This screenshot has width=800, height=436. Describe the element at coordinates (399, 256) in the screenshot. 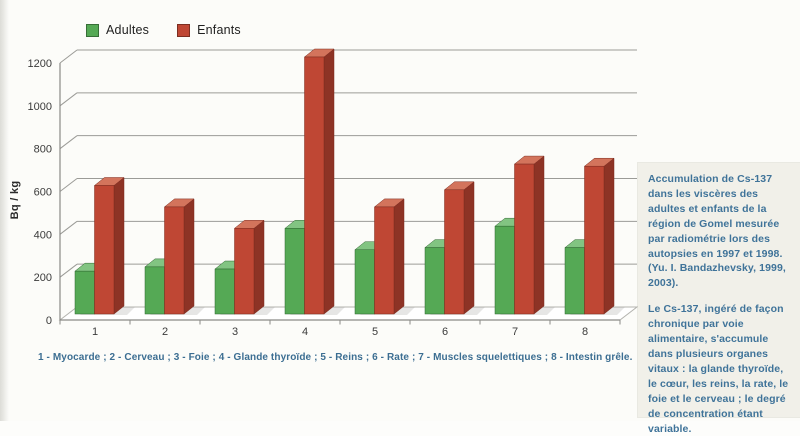

I see `bar-enfants-5-side` at that location.